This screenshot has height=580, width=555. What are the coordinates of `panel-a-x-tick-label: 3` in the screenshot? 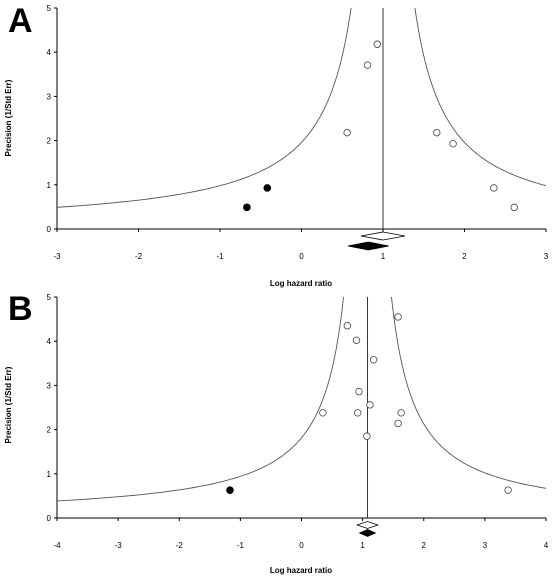 It's located at (546, 256).